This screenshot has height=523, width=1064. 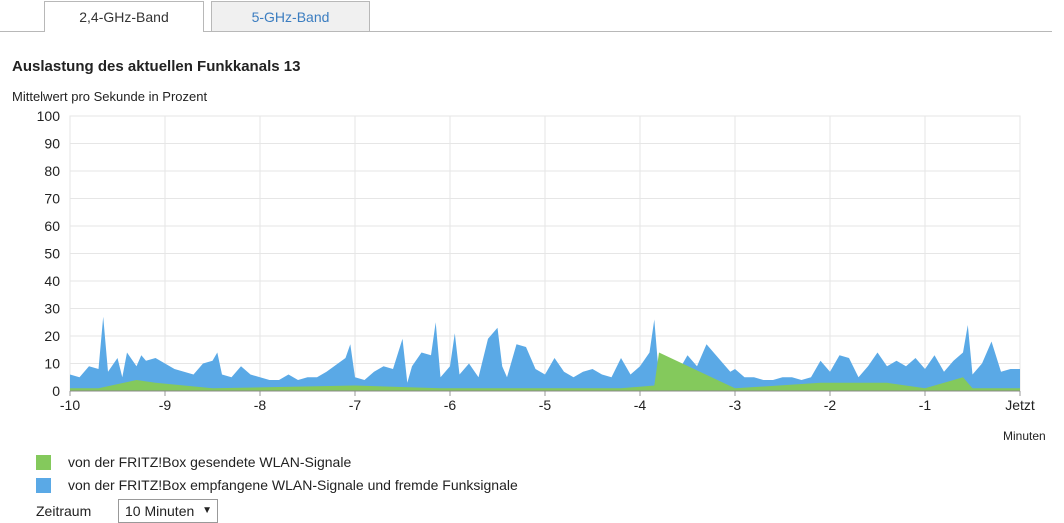 I want to click on y-tick-label: 70, so click(x=52, y=199).